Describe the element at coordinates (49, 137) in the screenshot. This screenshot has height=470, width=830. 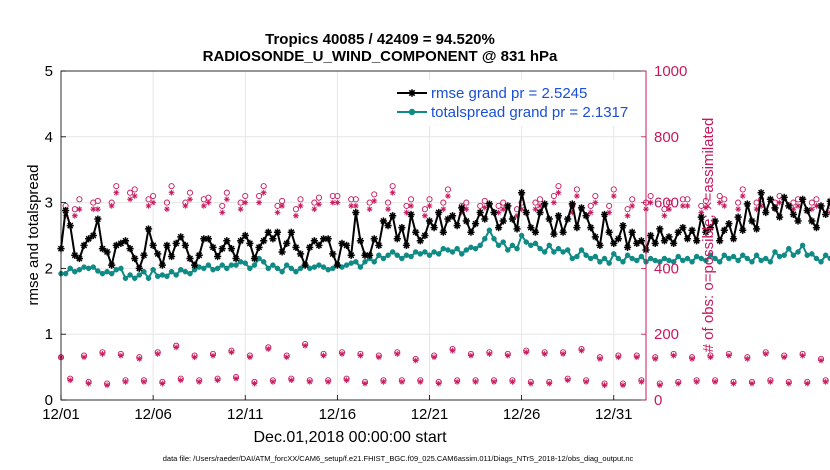
I see `y-tick-label-left: 4` at that location.